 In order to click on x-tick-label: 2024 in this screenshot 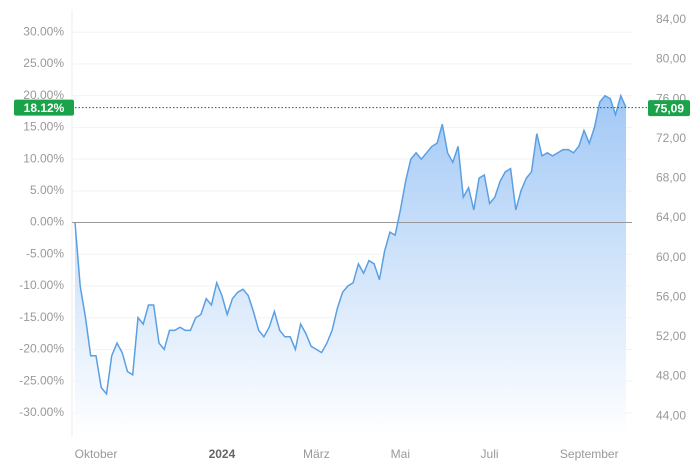, I will do `click(222, 454)`.